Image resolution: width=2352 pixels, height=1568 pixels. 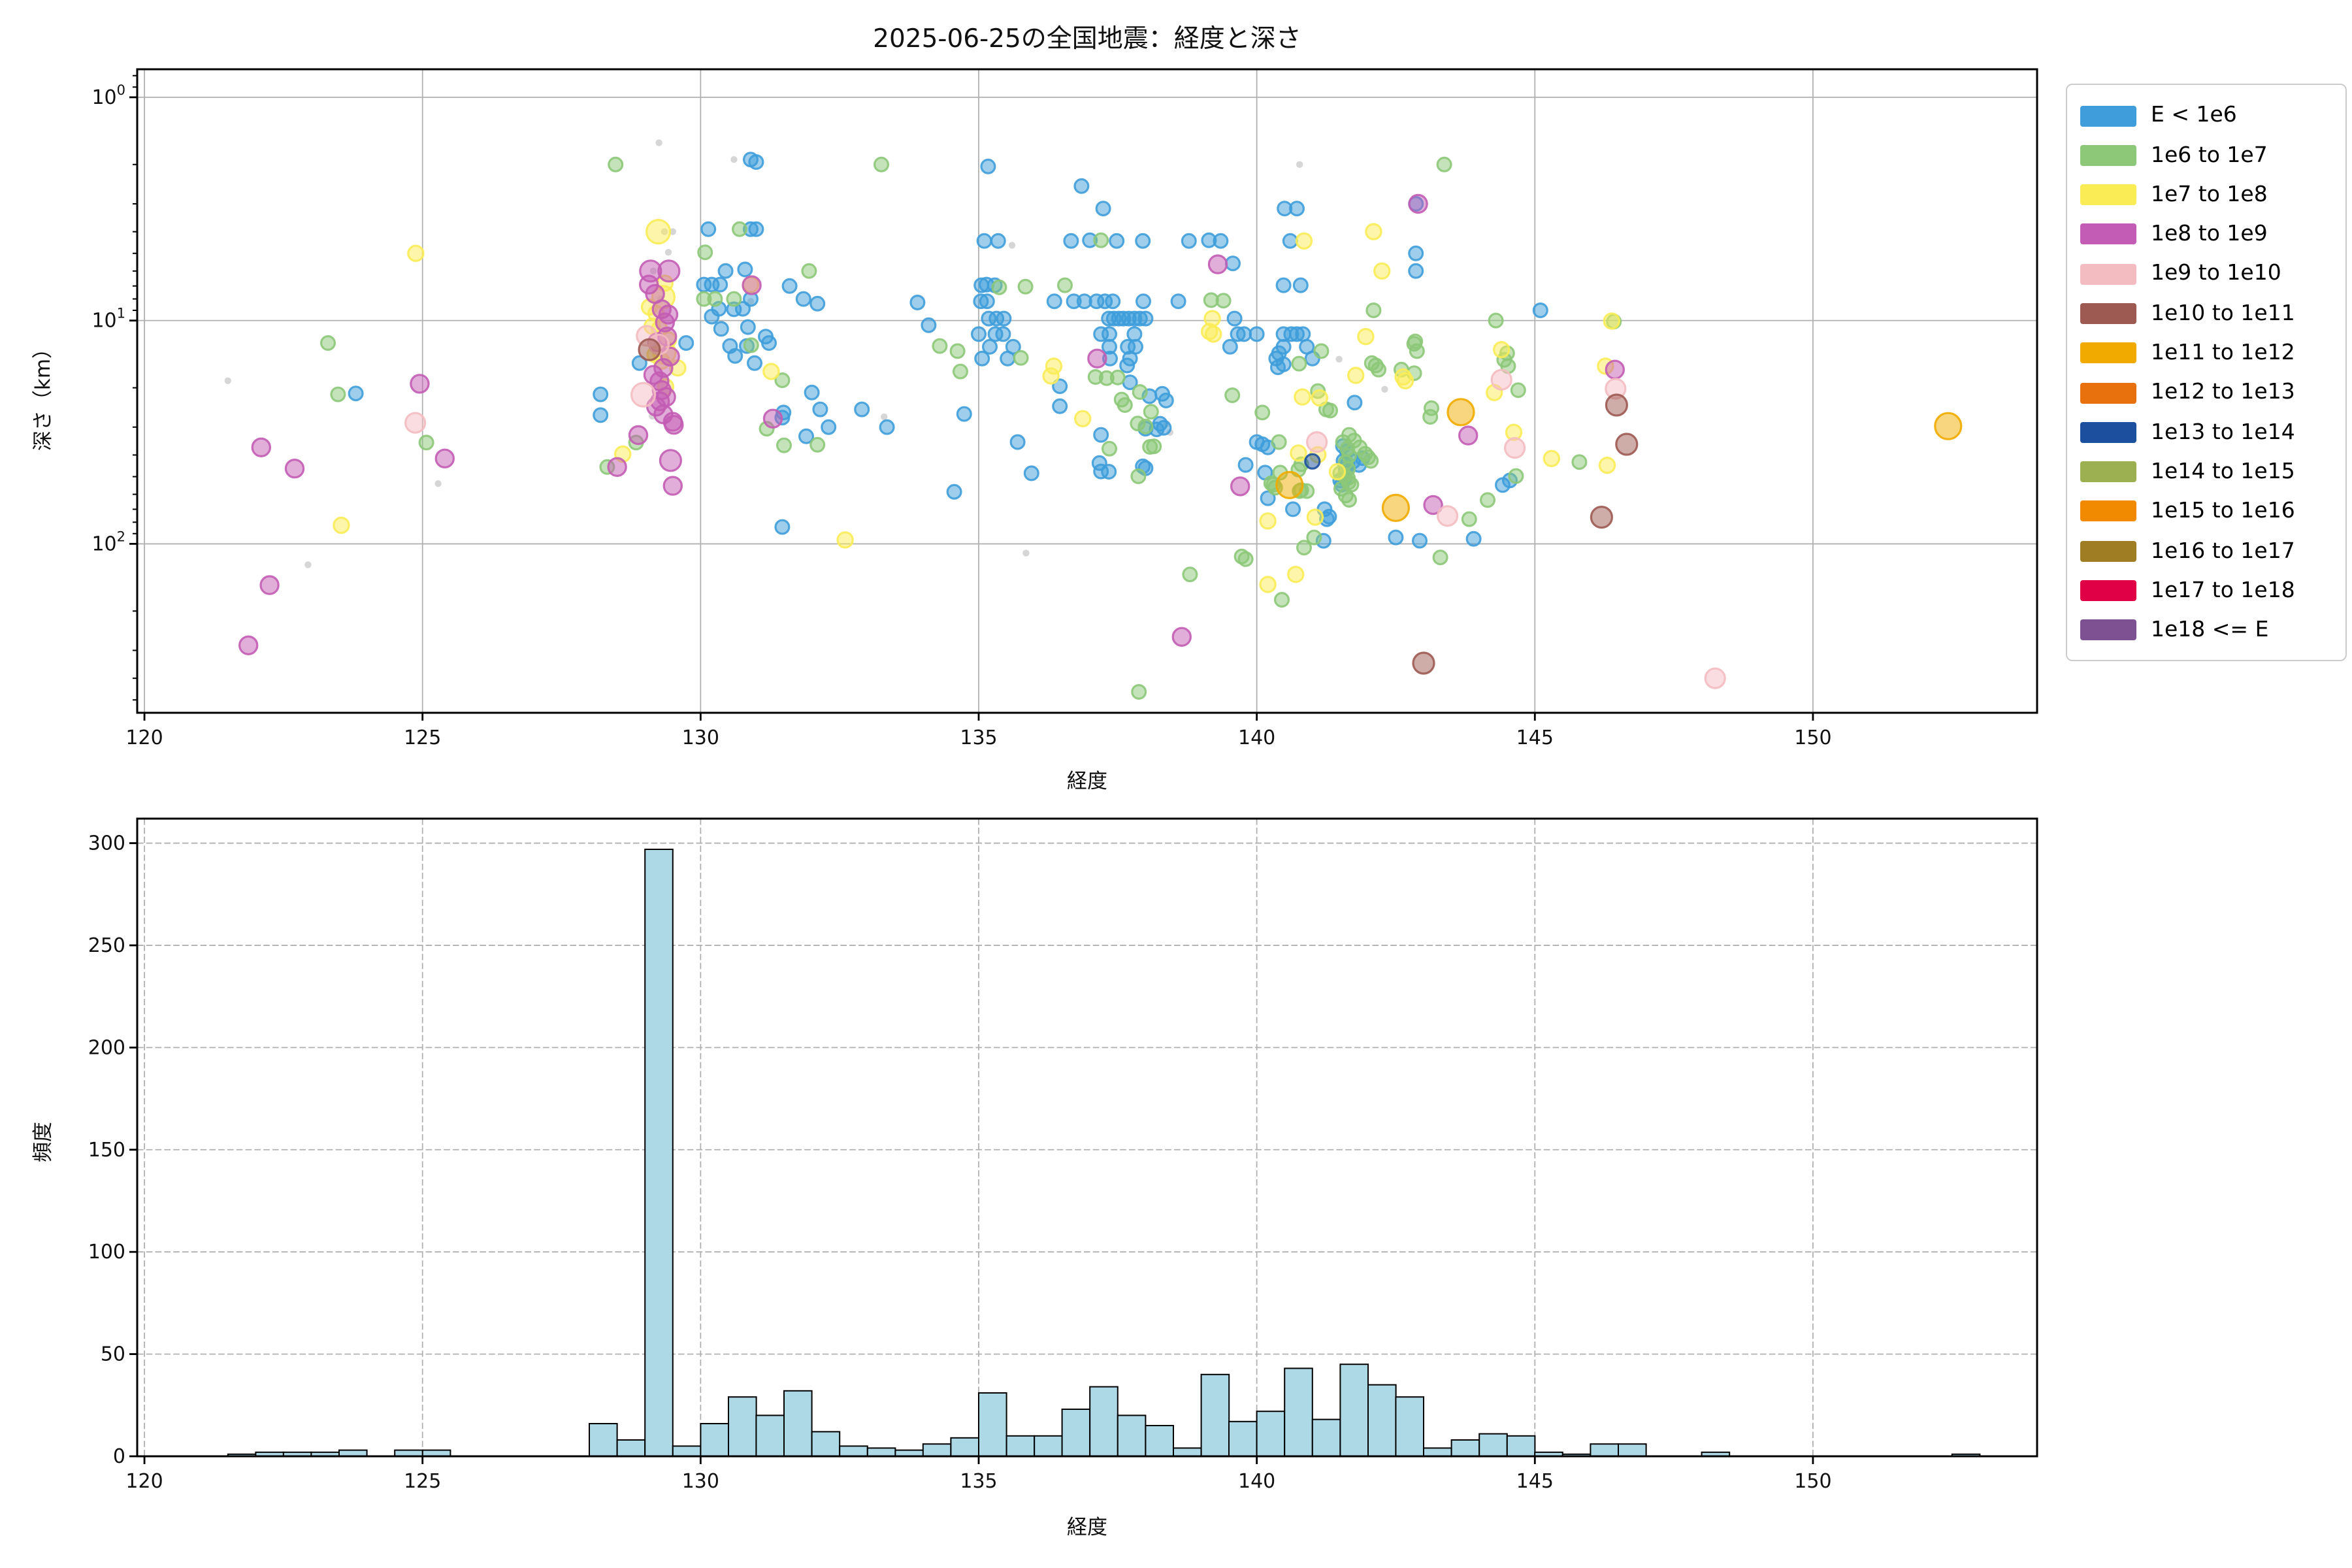 What do you see at coordinates (2216, 273) in the screenshot?
I see `legend-label: 1e9 to 1e10` at bounding box center [2216, 273].